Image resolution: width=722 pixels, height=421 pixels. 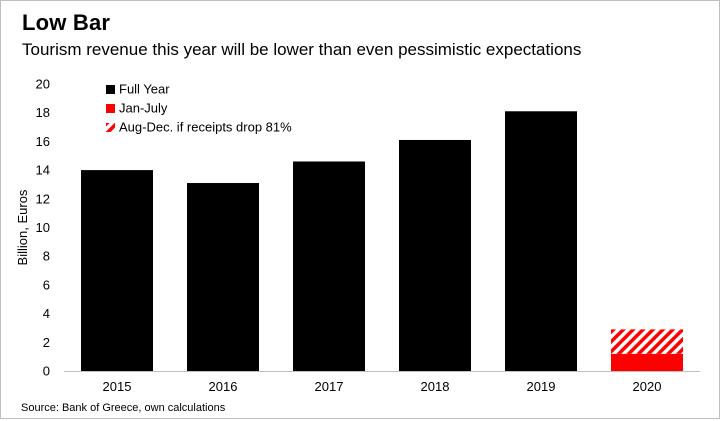 I want to click on y-tick-label: 8, so click(x=46, y=256).